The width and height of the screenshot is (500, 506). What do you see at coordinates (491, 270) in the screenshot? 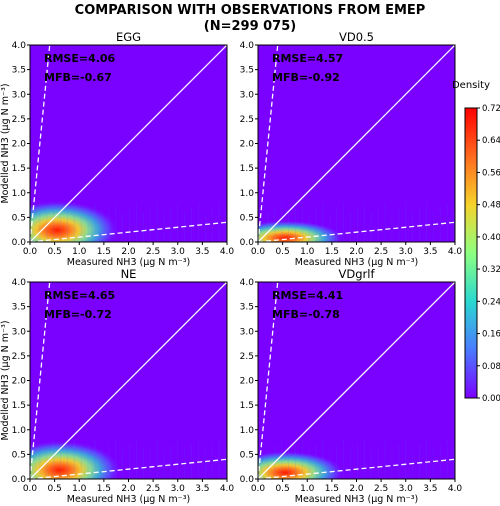
I see `colorbar-tick-label: 0.32` at bounding box center [491, 270].